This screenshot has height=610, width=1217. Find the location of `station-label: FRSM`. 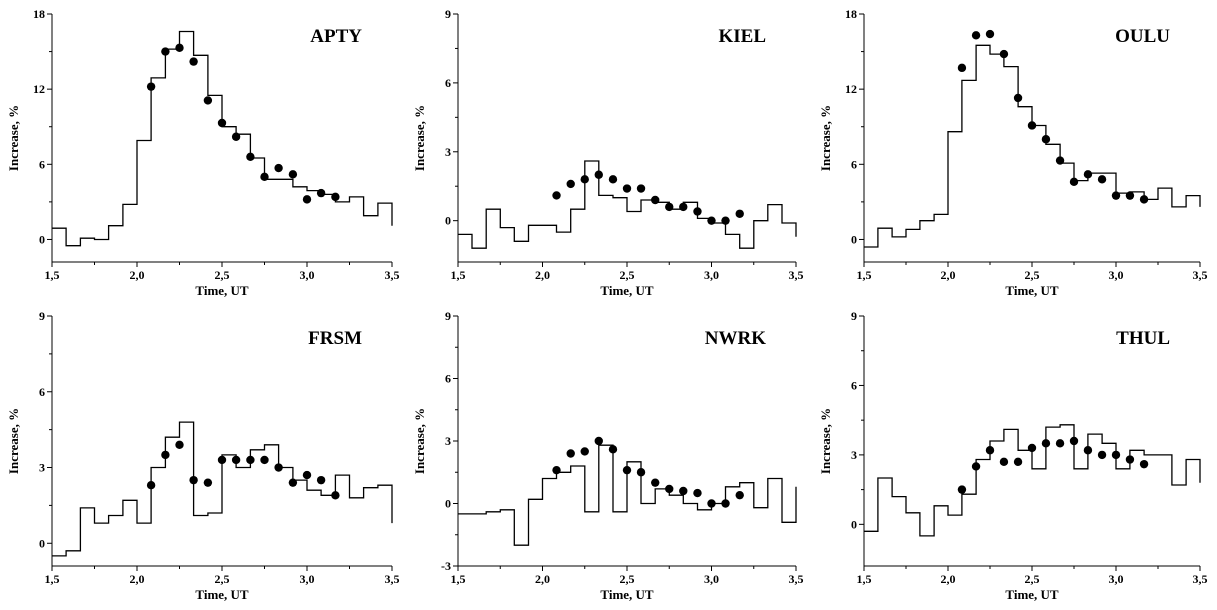

station-label: FRSM is located at coordinates (335, 338).